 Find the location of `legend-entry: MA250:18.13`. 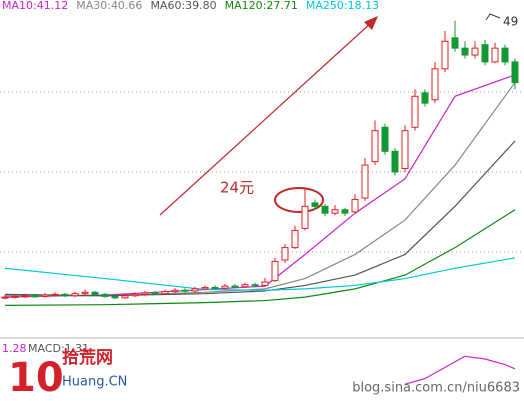

legend-entry: MA250:18.13 is located at coordinates (342, 6).